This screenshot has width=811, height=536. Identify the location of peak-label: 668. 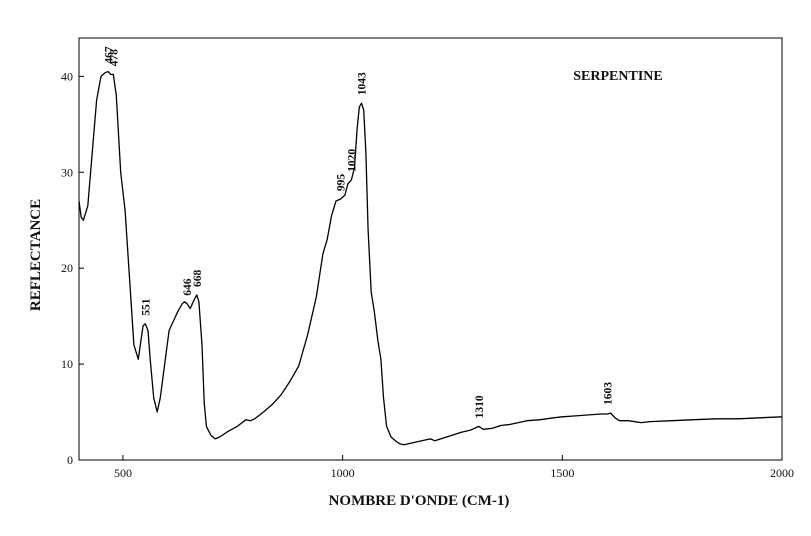
(198, 279).